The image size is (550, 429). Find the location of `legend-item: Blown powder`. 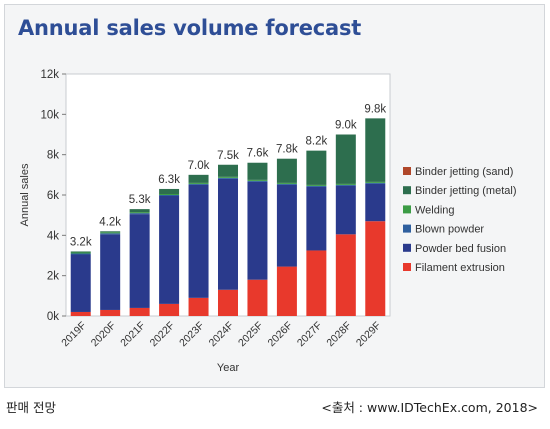

legend-item: Blown powder is located at coordinates (449, 230).